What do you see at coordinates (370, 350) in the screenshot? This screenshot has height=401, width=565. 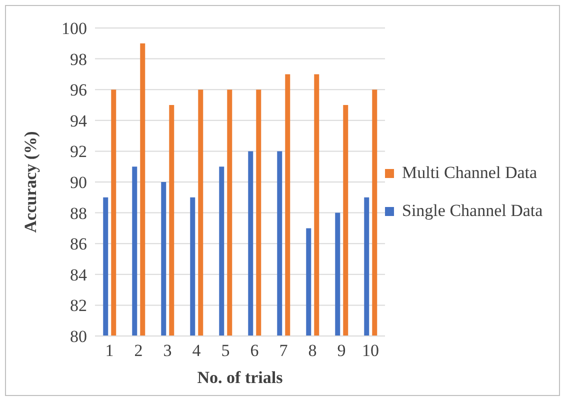 I see `x-tick-label: 10` at bounding box center [370, 350].